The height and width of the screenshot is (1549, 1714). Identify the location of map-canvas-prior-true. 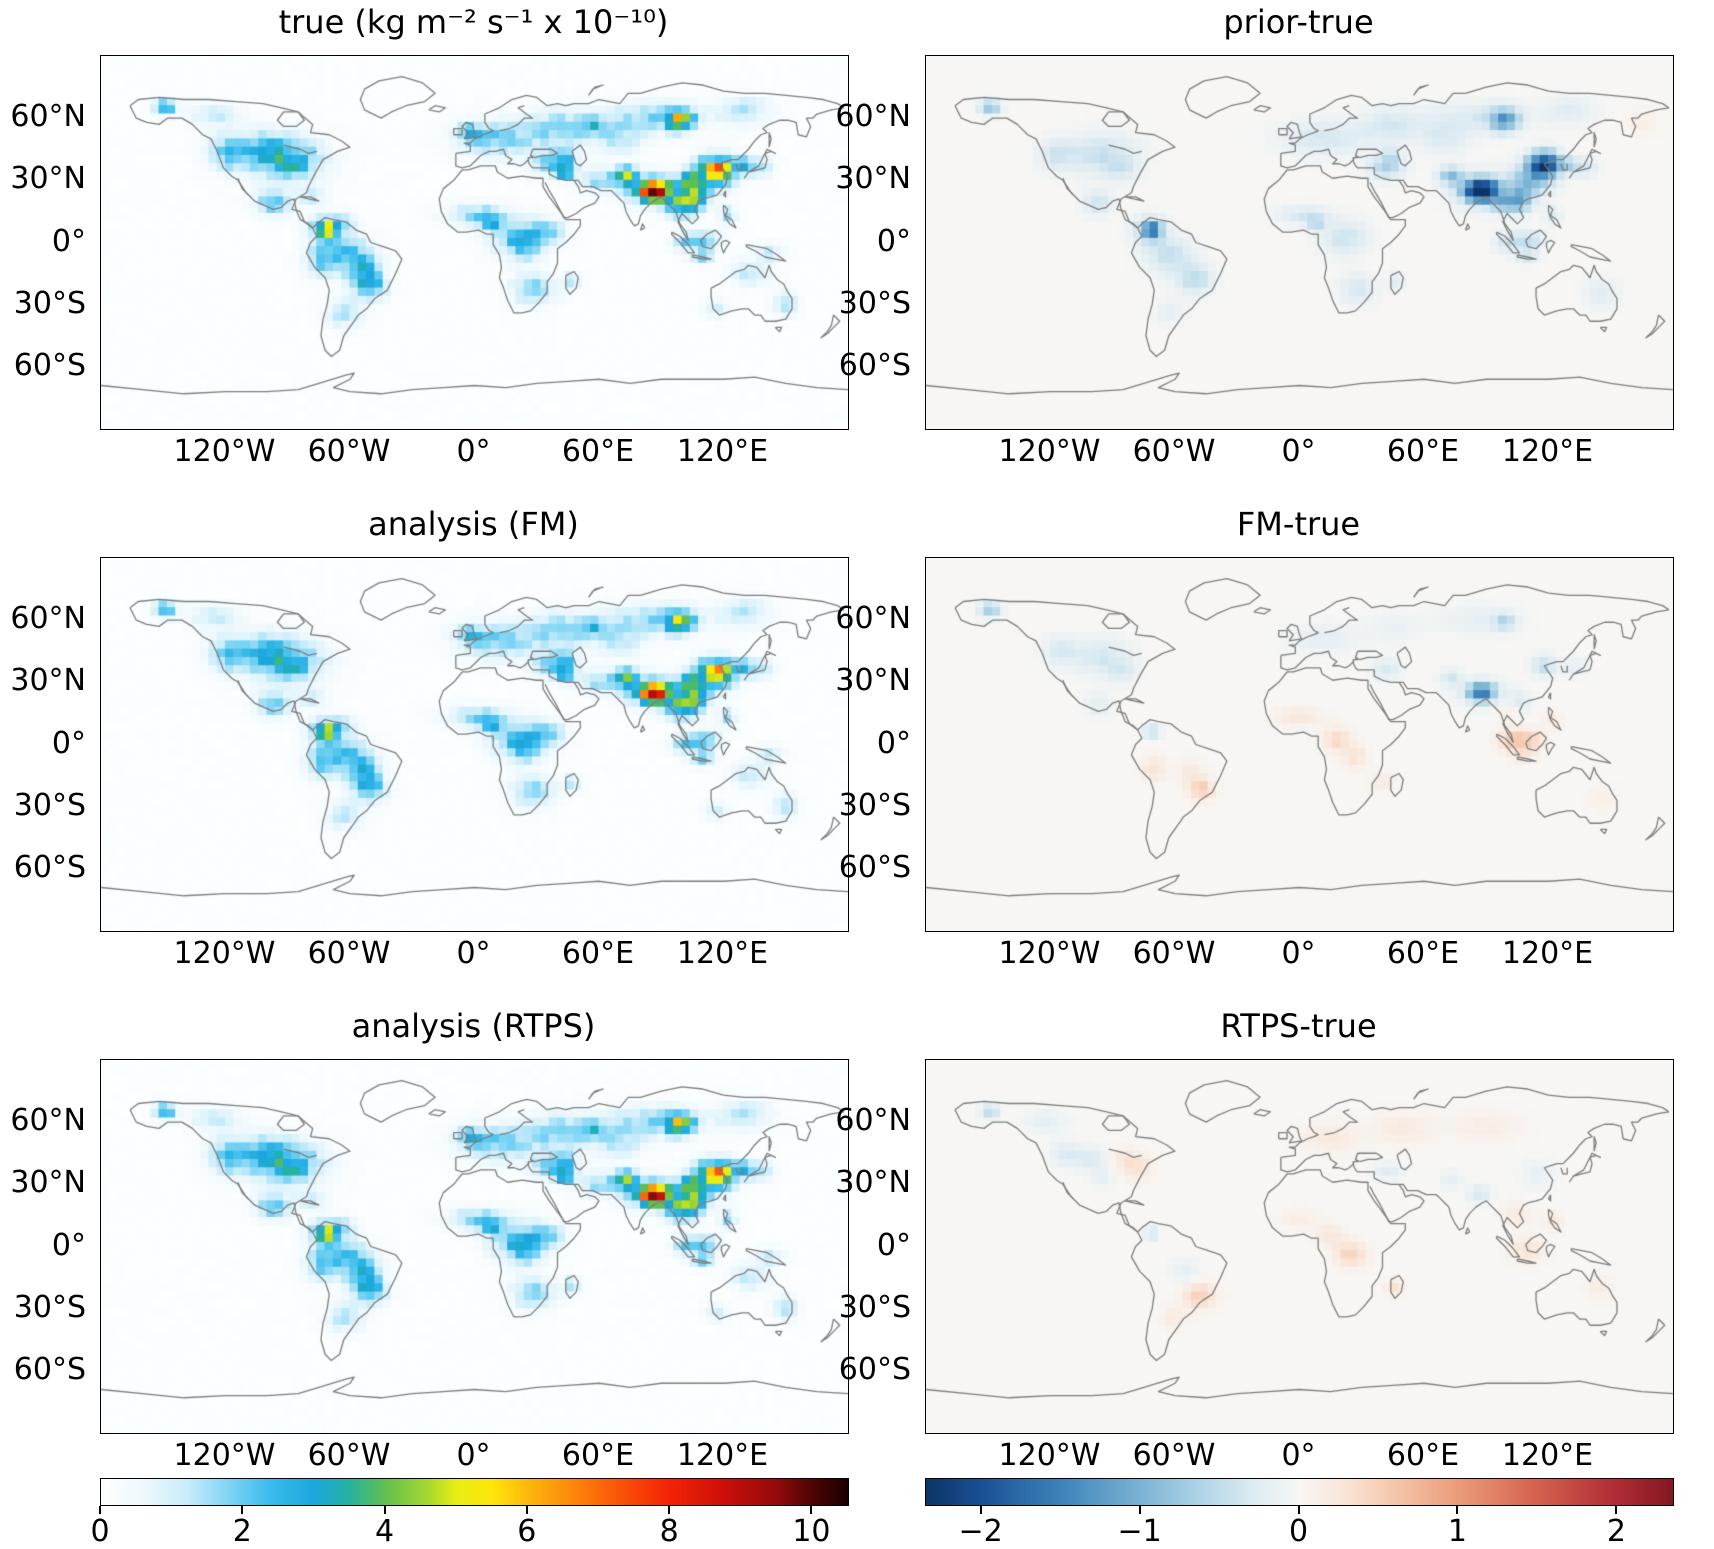
(1299, 242).